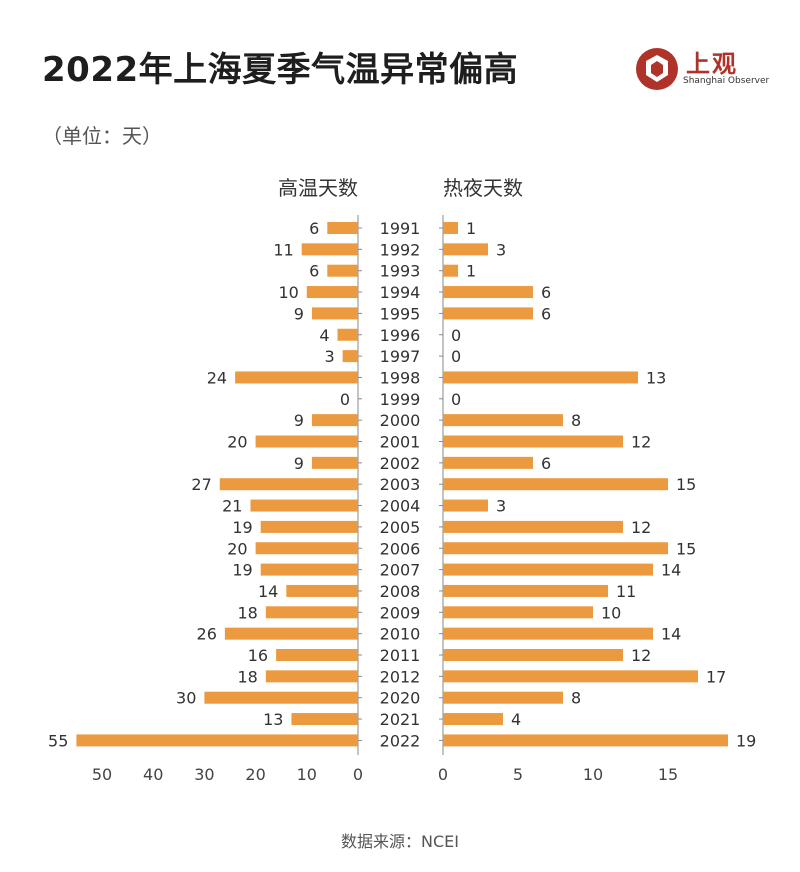 The width and height of the screenshot is (800, 872). What do you see at coordinates (153, 774) in the screenshot?
I see `left-axis-tick-label: 40` at bounding box center [153, 774].